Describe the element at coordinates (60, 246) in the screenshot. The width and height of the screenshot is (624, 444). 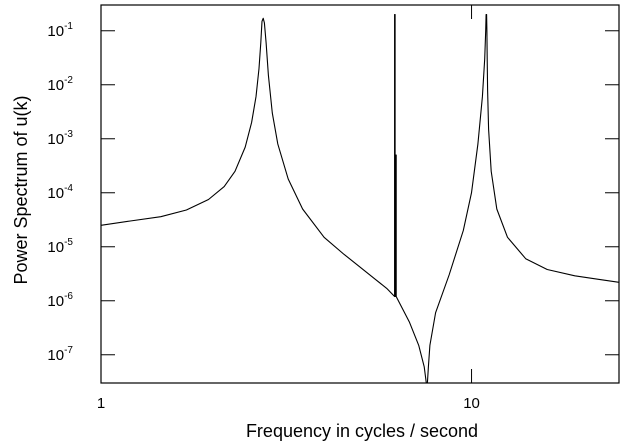
I see `y-tick-label: 10⁻⁵` at that location.